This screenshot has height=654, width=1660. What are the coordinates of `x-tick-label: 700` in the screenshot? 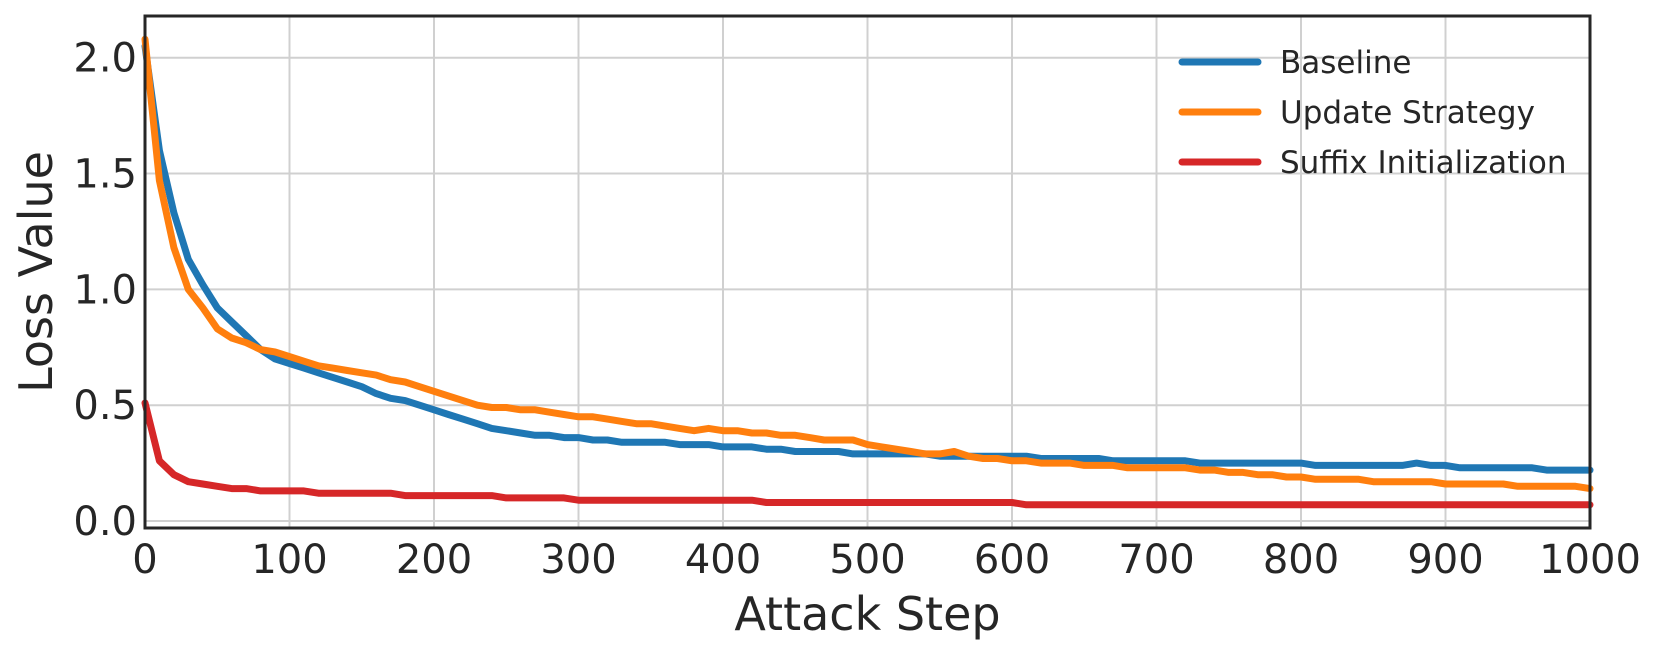 It's located at (1156, 560).